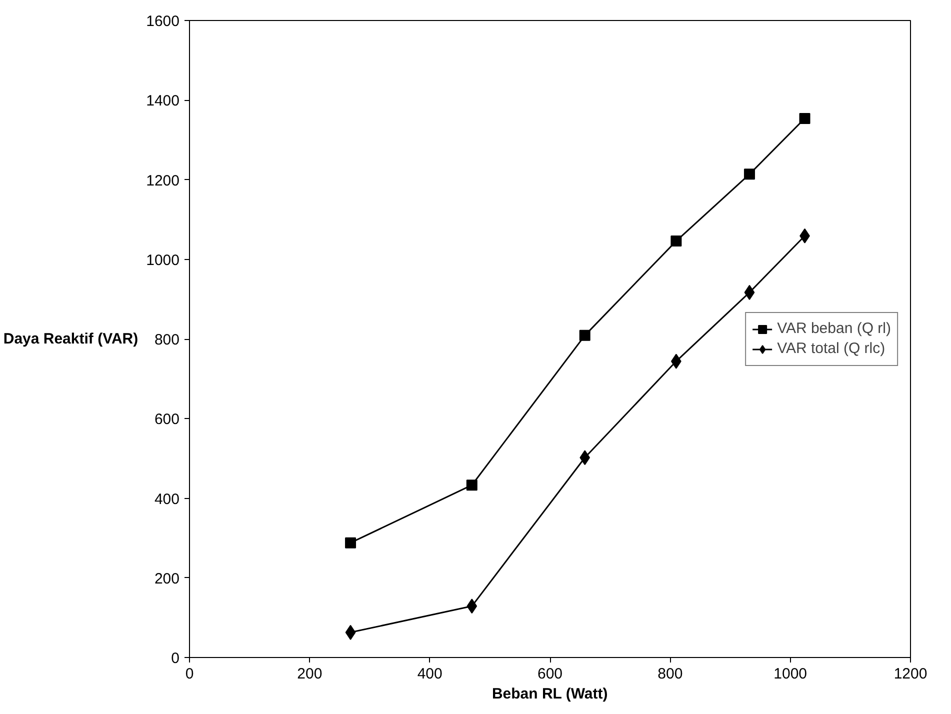  What do you see at coordinates (911, 674) in the screenshot?
I see `x-tick-label: 1200` at bounding box center [911, 674].